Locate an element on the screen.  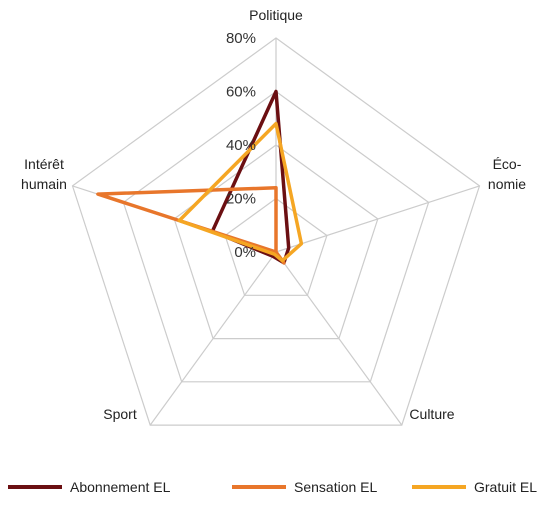
legend-label: Sensation EL is located at coordinates (335, 487).